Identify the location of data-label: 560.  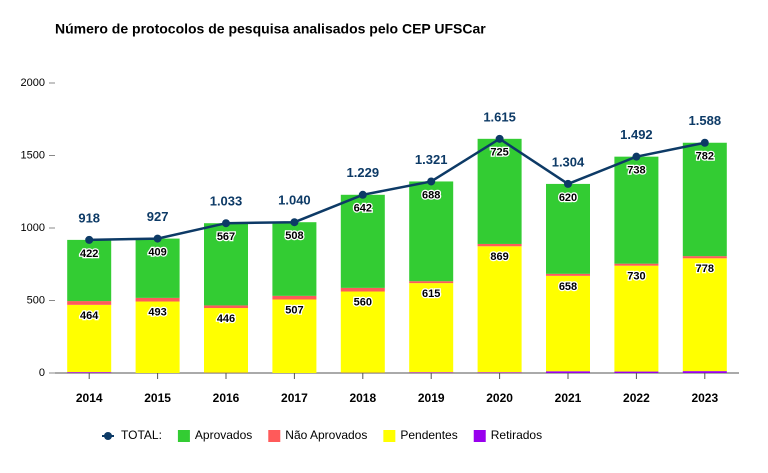
(363, 302).